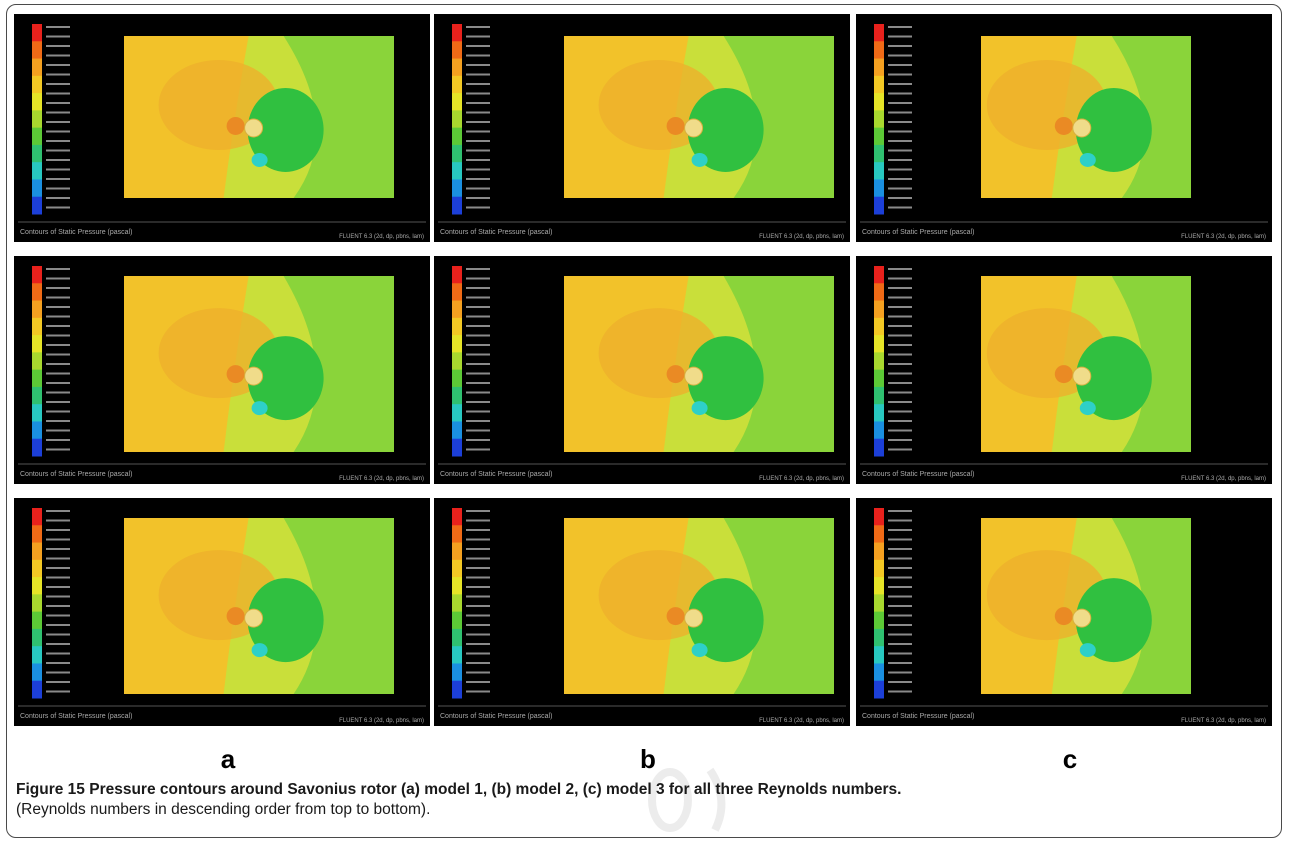  Describe the element at coordinates (1151, 364) in the screenshot. I see `downstream-region` at that location.